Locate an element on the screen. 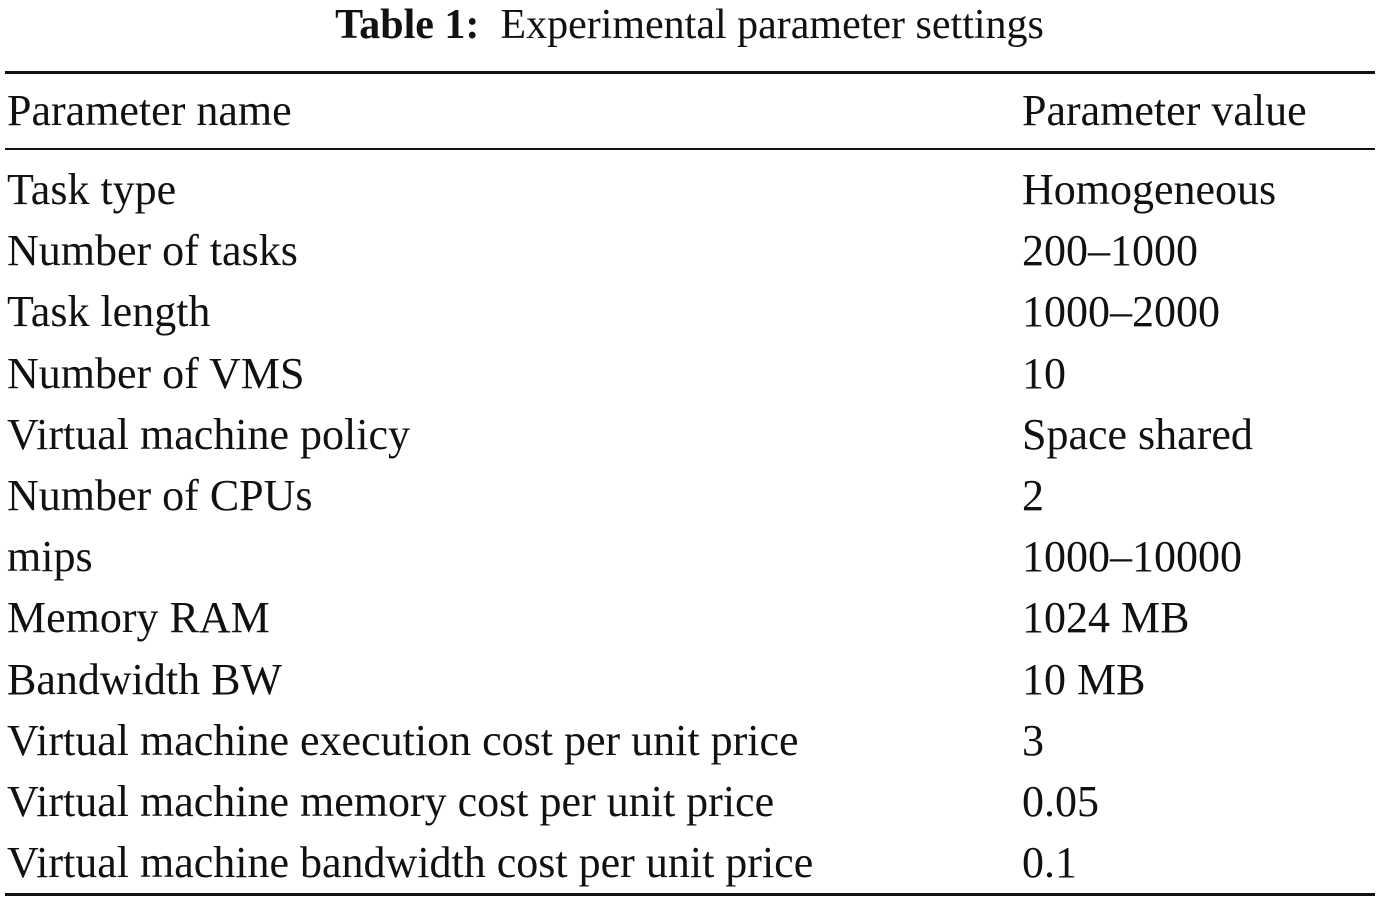 This screenshot has width=1379, height=900. parameter-value-cell: 1024 MB is located at coordinates (1106, 618).